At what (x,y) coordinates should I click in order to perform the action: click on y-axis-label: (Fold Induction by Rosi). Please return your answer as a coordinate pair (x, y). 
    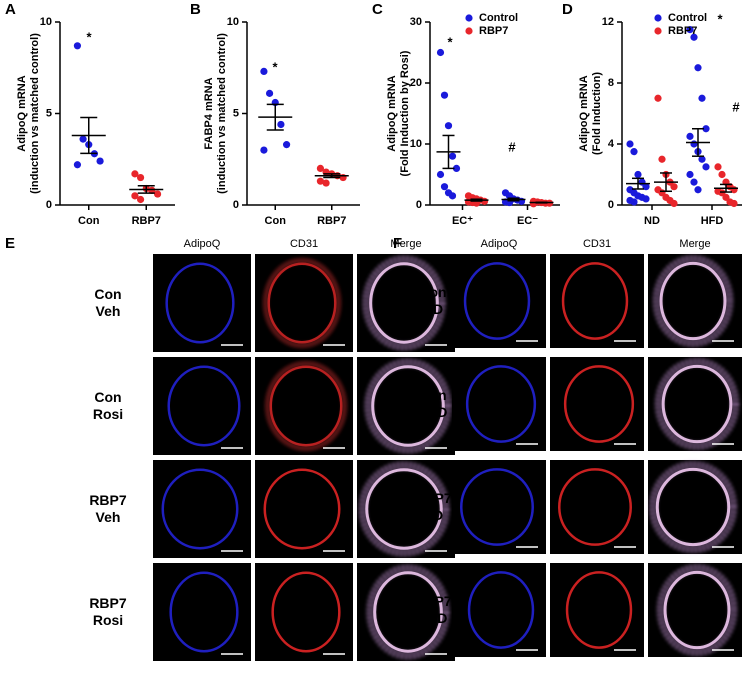
    Looking at the image, I should click on (405, 113).